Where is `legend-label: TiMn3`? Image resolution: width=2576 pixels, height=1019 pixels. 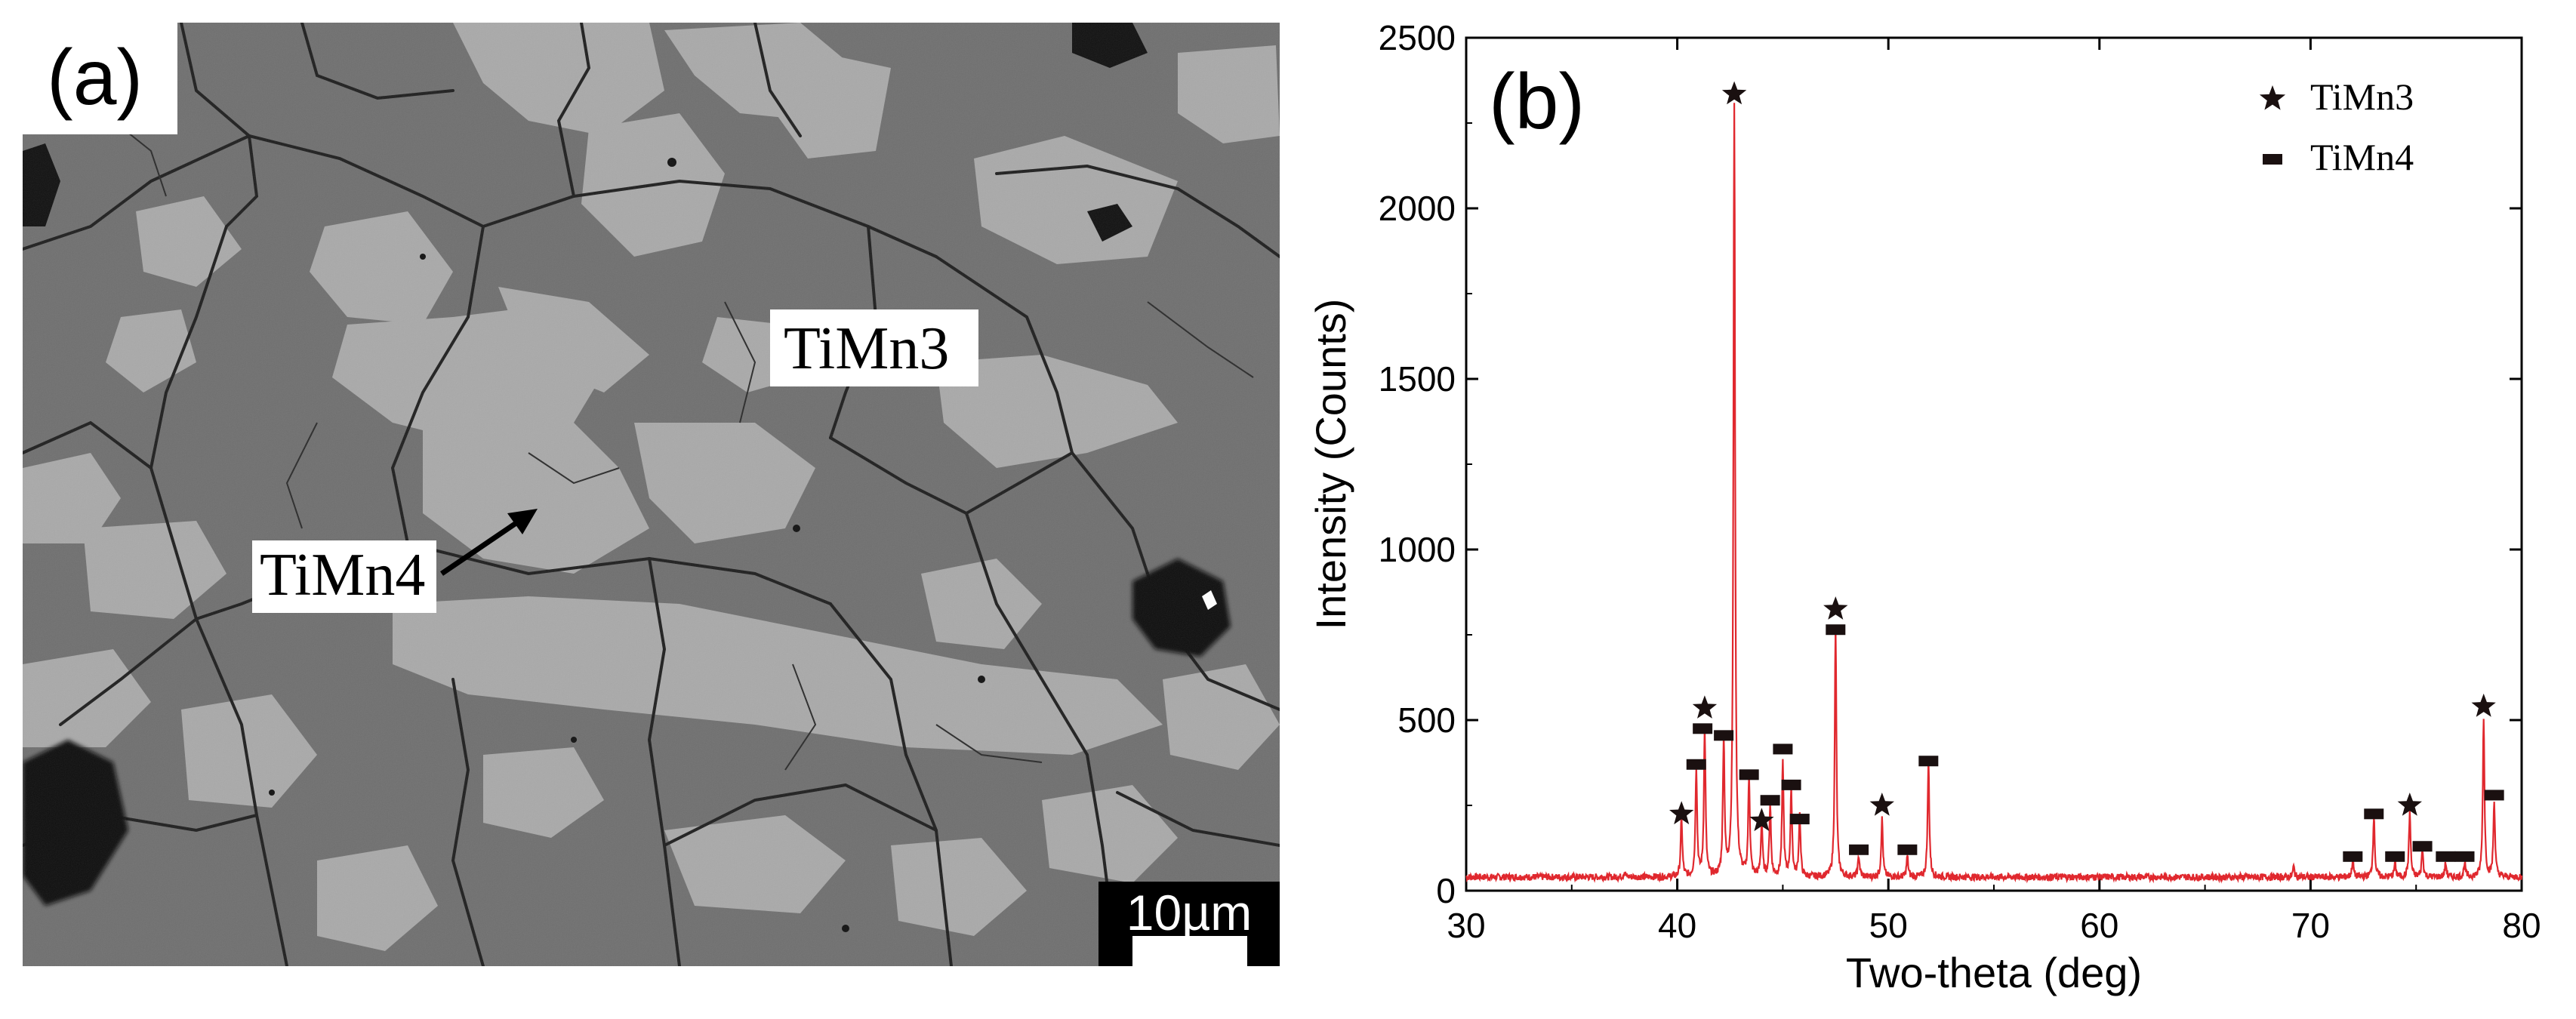 legend-label: TiMn3 is located at coordinates (2362, 96).